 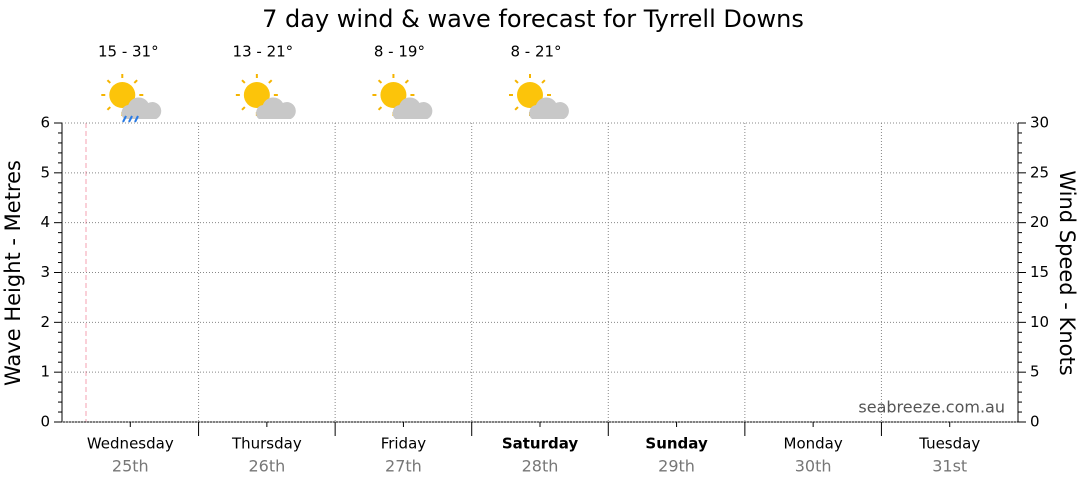 I want to click on temperature-label: 13 - 21°, so click(x=263, y=52).